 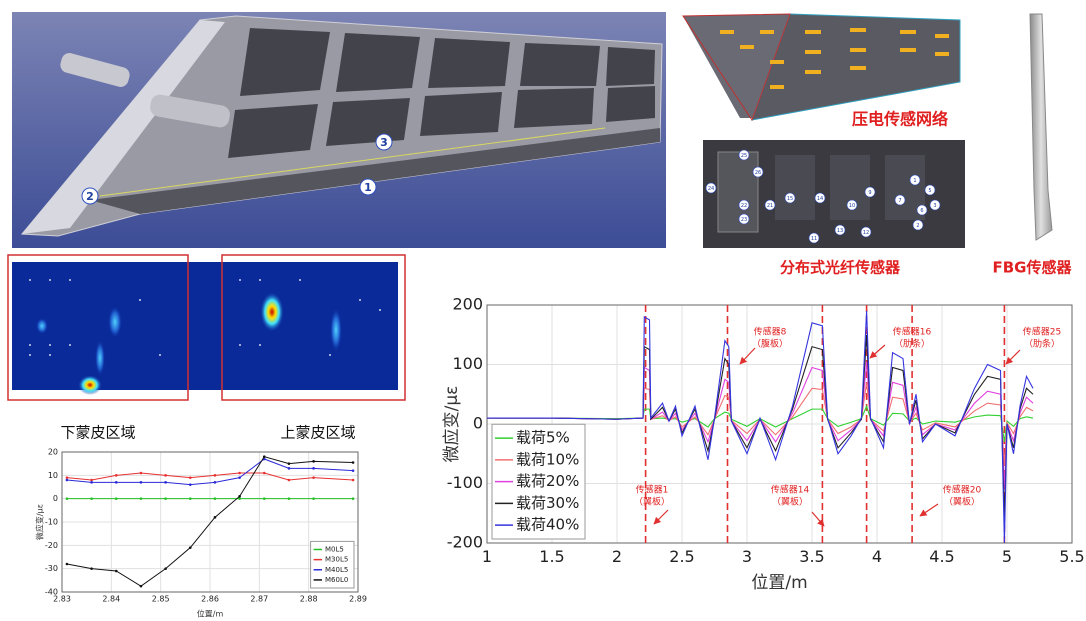 I want to click on fiber-point-label: 12, so click(x=866, y=233).